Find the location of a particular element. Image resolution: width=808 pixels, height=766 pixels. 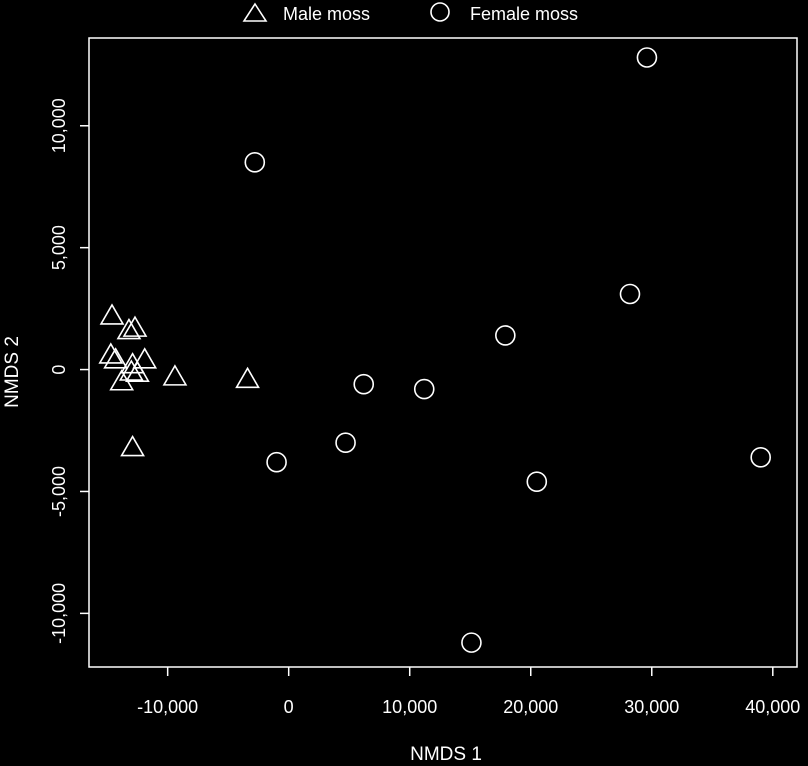

y-tick-label: 0 is located at coordinates (59, 370).